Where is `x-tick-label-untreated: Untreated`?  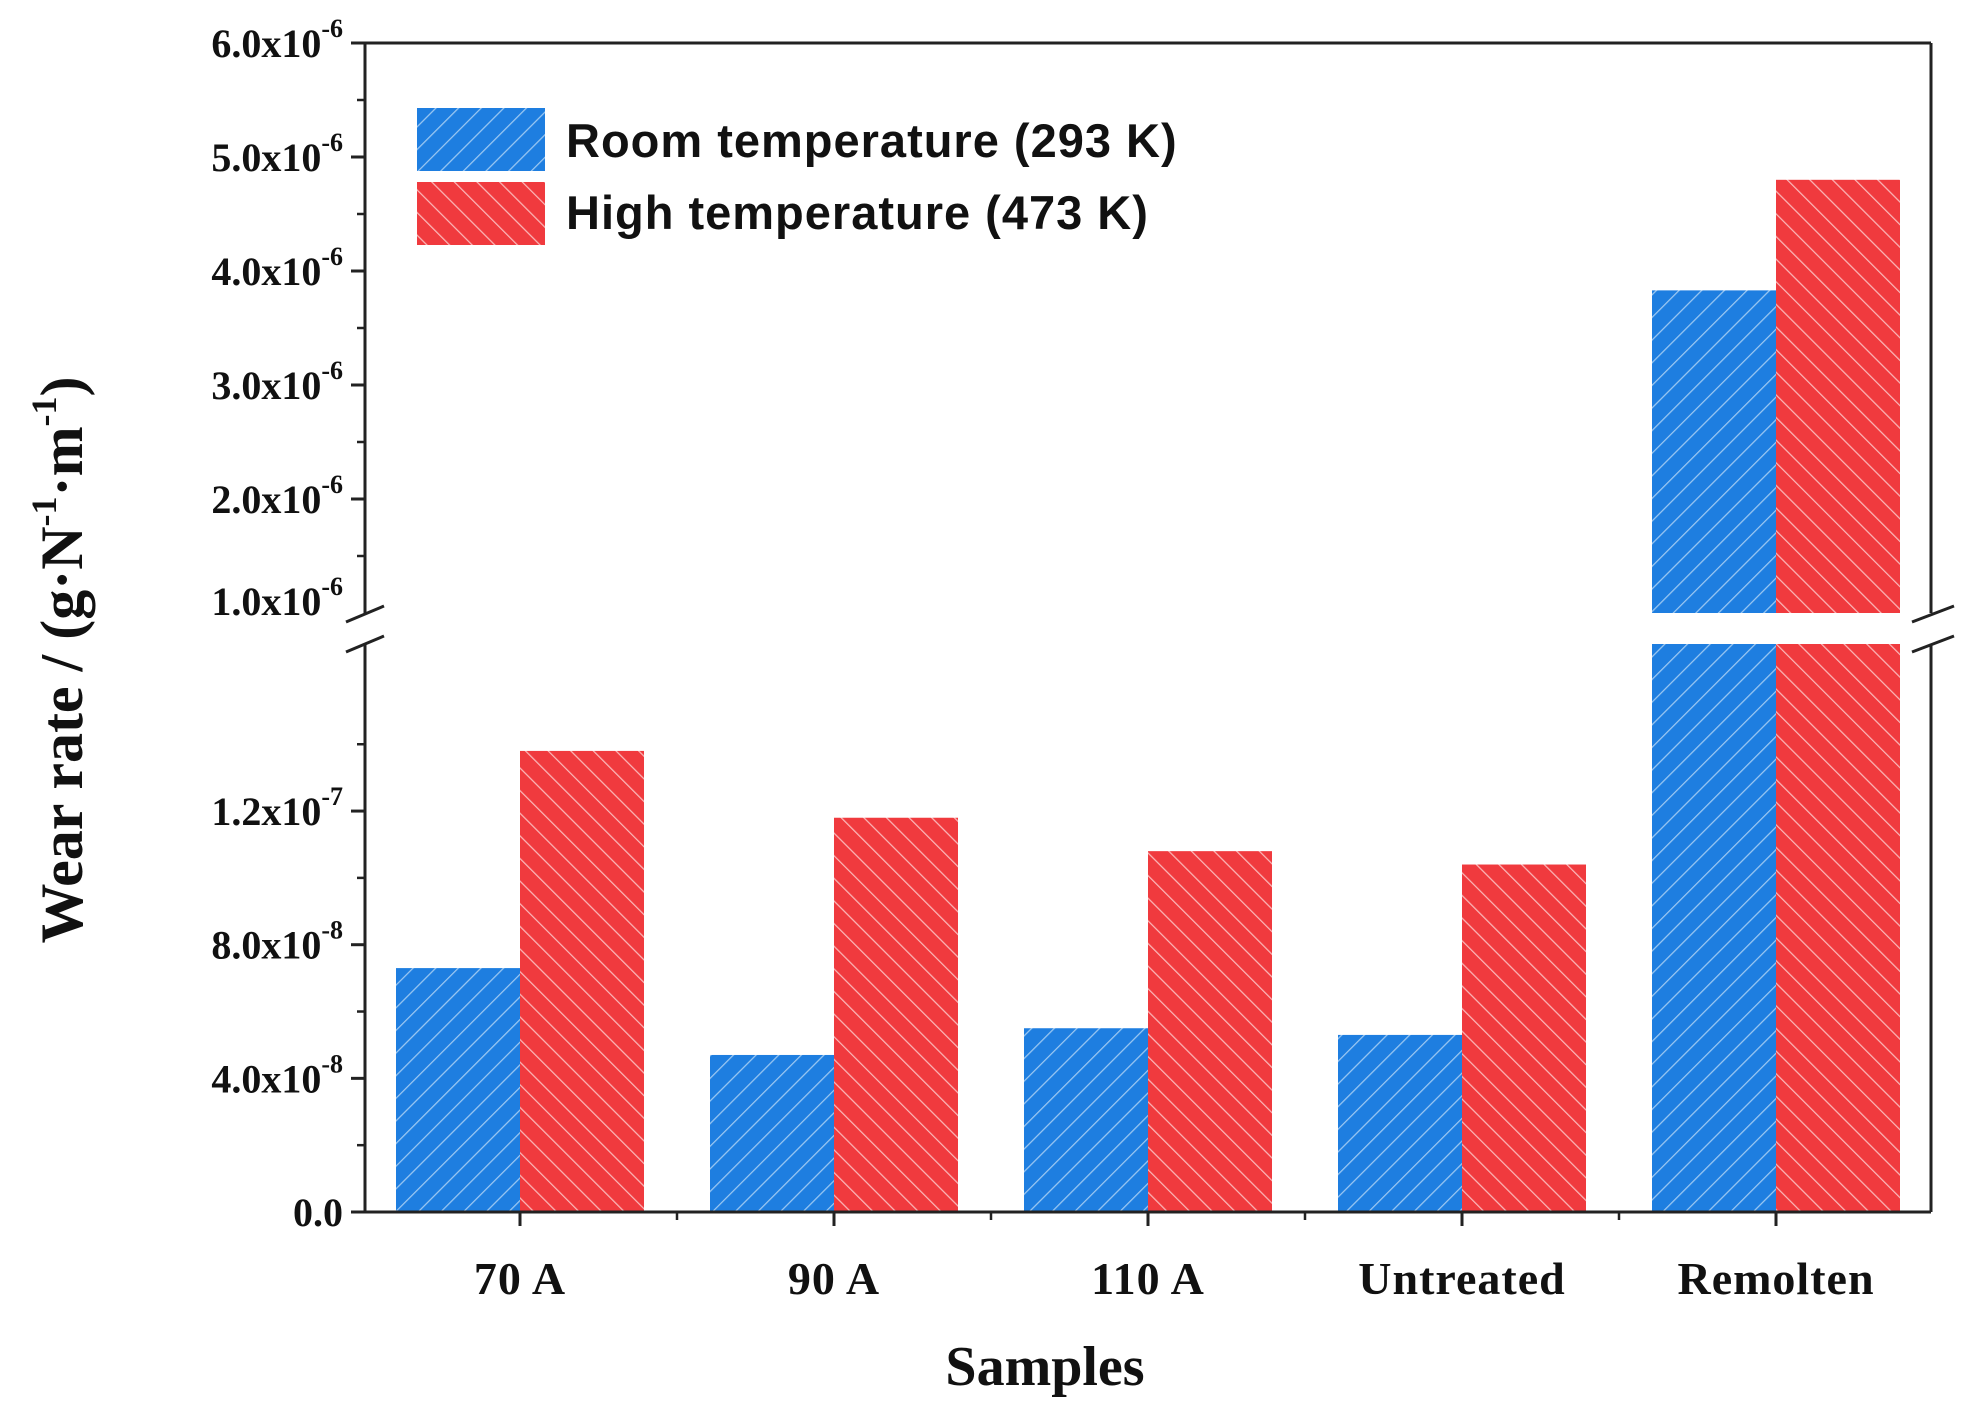 x-tick-label-untreated: Untreated is located at coordinates (1461, 1278).